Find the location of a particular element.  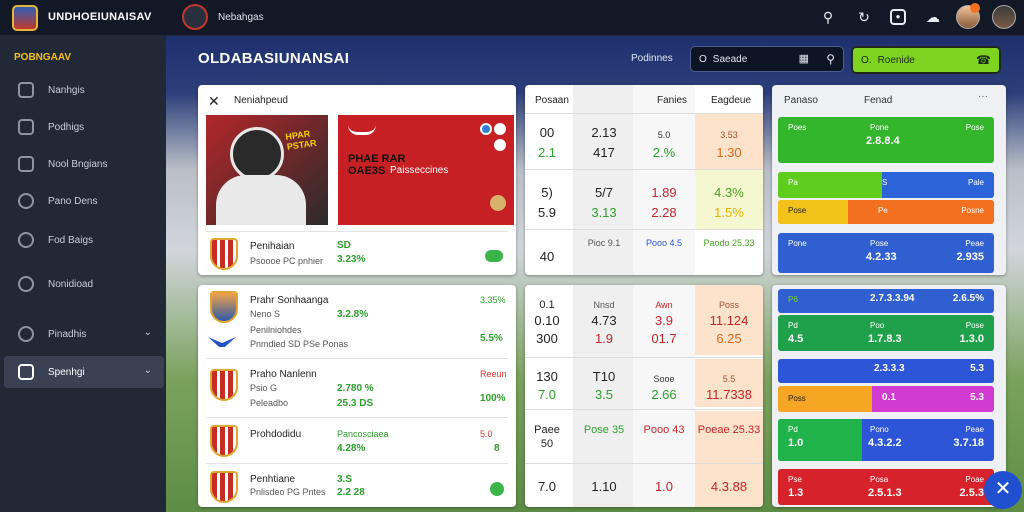

search-input: O Saeade ▦ ⚲ is located at coordinates (767, 59).